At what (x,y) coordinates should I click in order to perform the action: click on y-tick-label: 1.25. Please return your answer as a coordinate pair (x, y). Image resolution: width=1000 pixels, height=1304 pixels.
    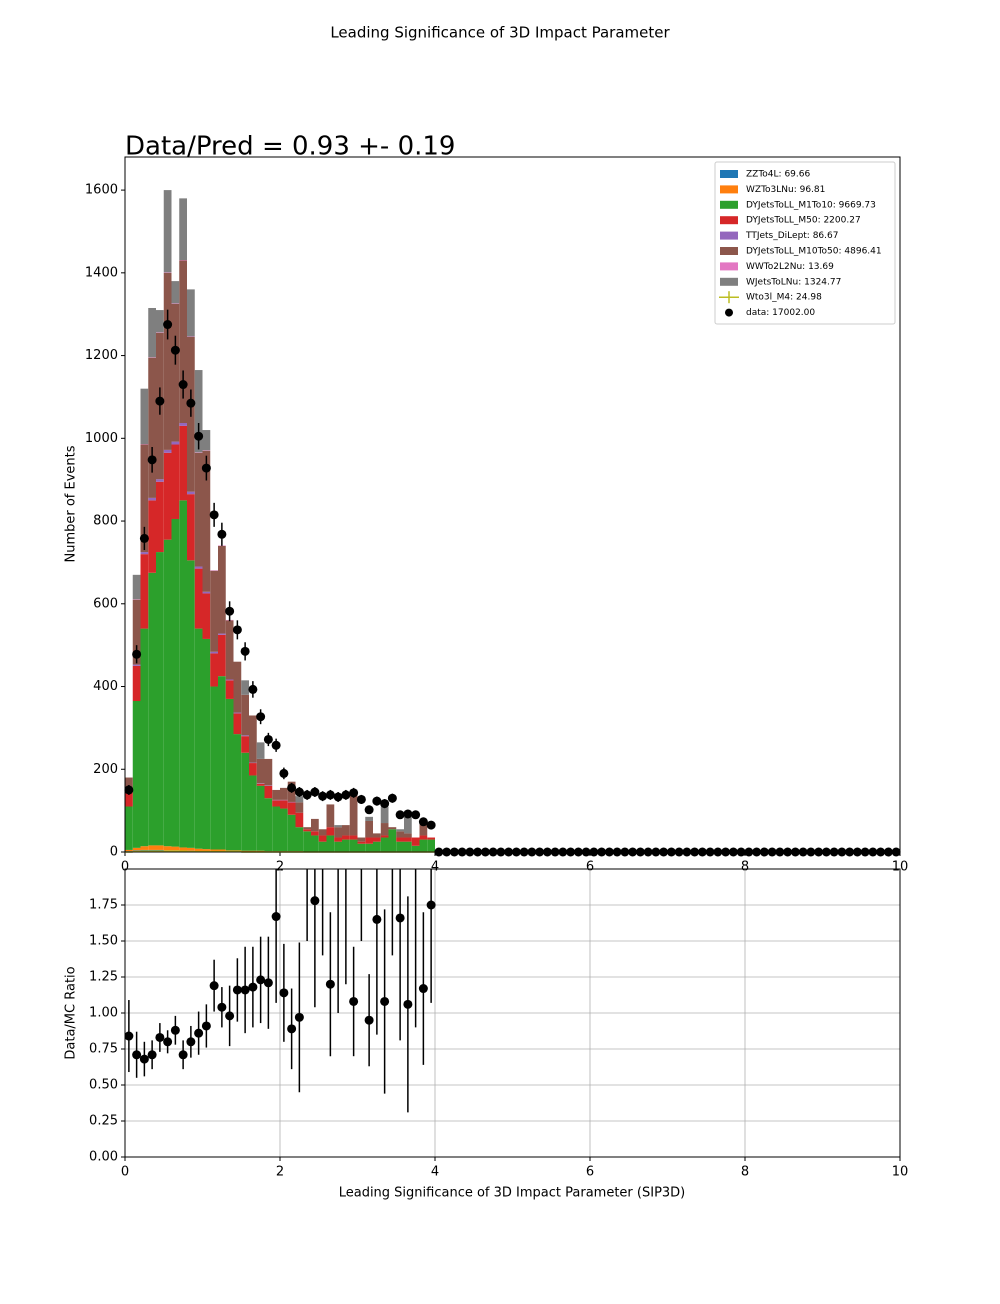
    Looking at the image, I should click on (103, 977).